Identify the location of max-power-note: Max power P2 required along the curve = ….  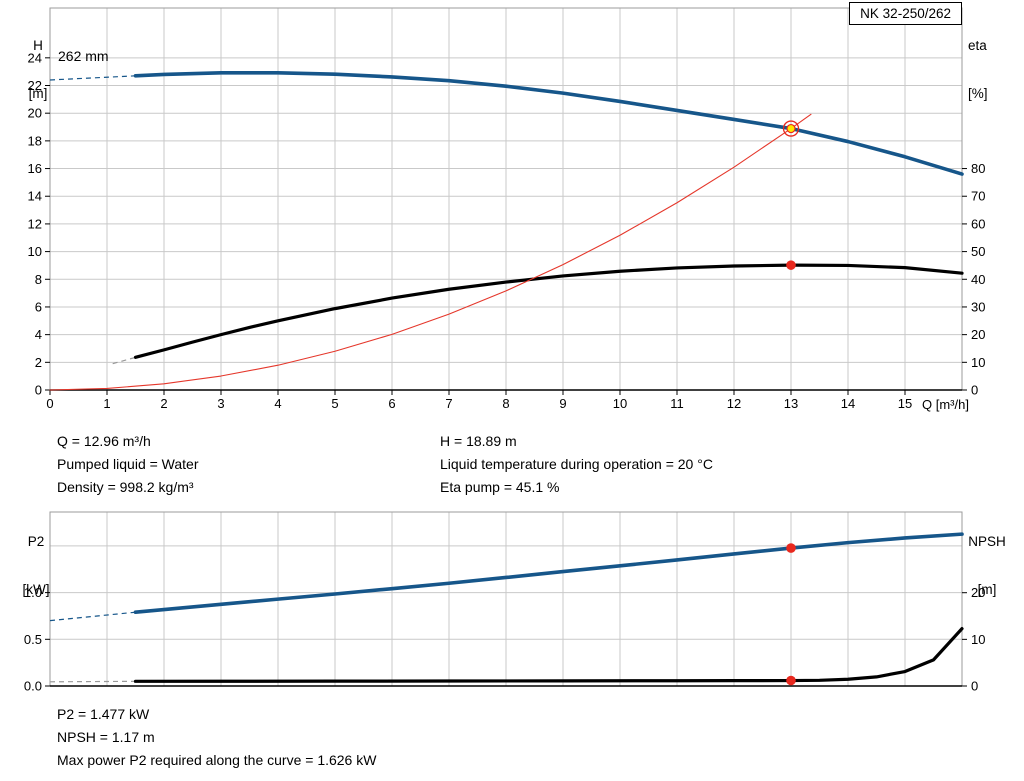
(217, 760).